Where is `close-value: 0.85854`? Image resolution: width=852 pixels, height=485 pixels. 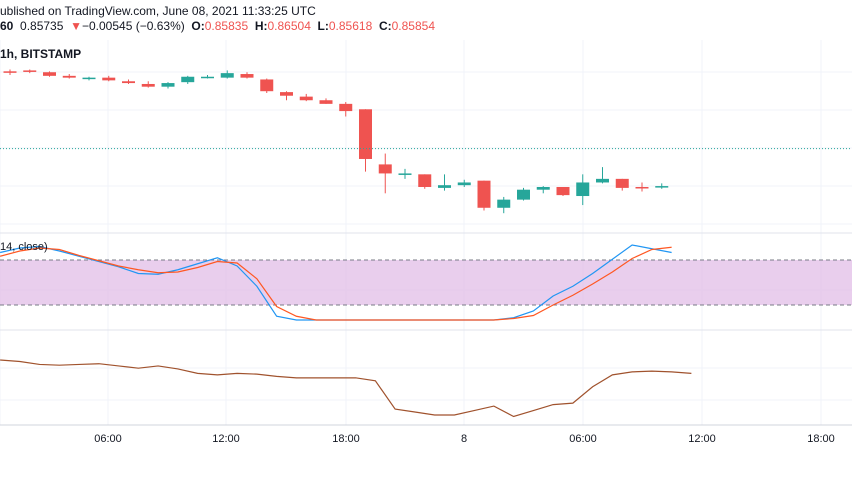 close-value: 0.85854 is located at coordinates (413, 26).